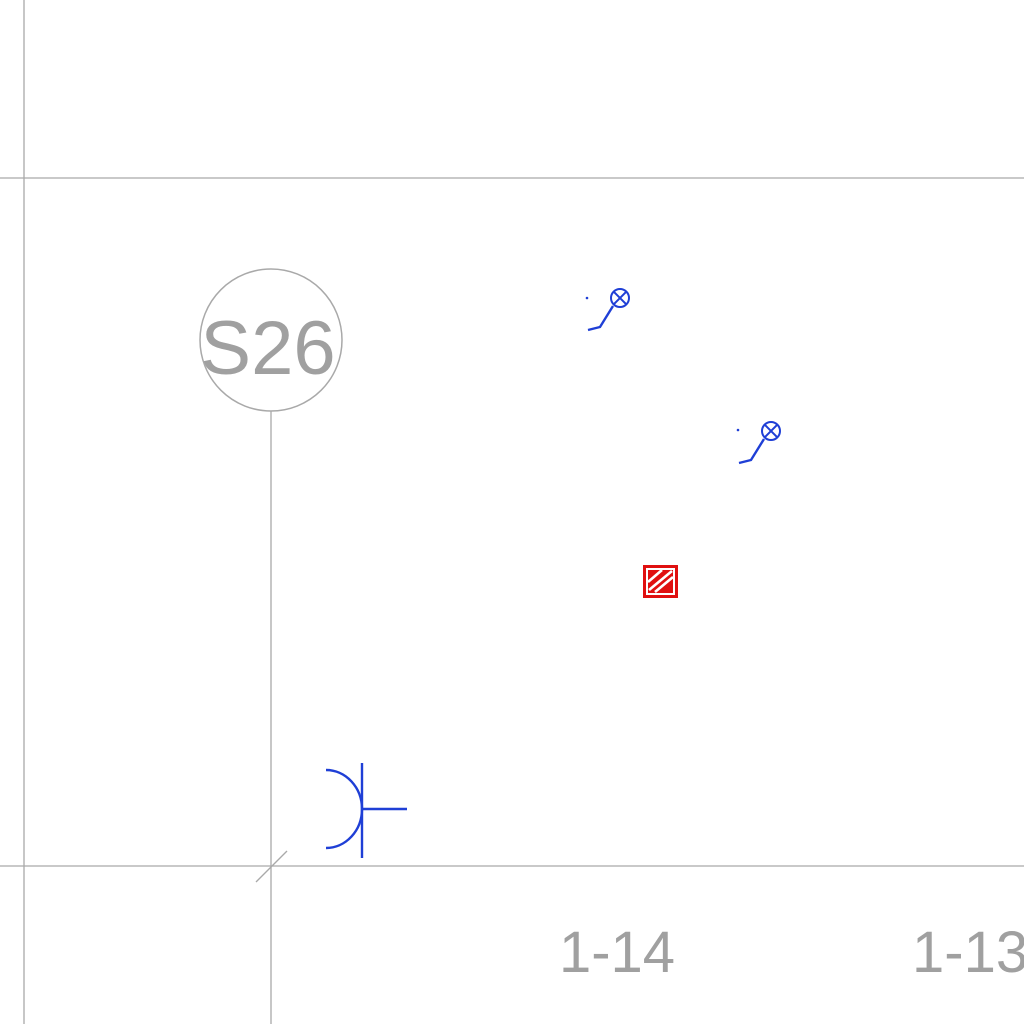 This screenshot has width=1024, height=1024. Describe the element at coordinates (271, 866) in the screenshot. I see `grid-intersection-tick` at that location.